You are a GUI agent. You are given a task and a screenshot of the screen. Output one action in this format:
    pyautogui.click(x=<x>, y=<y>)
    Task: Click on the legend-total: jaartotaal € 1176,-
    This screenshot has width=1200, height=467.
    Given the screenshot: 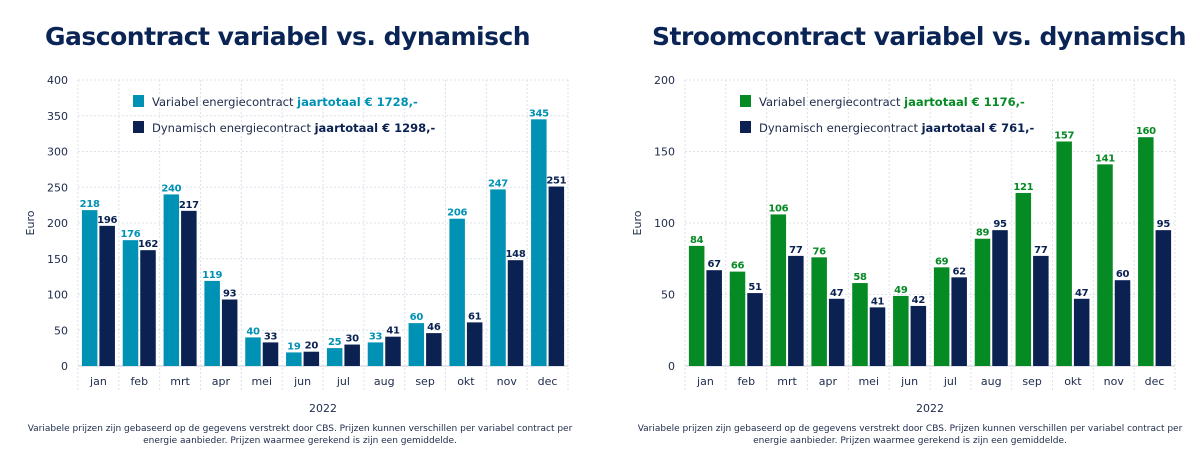 What is the action you would take?
    pyautogui.click(x=964, y=102)
    